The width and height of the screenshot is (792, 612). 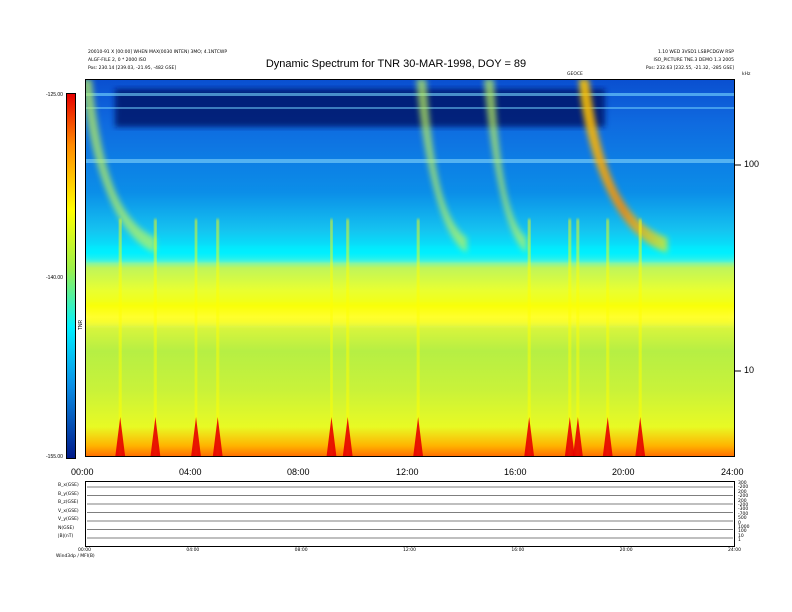 I want to click on parameter-panel, so click(x=410, y=514).